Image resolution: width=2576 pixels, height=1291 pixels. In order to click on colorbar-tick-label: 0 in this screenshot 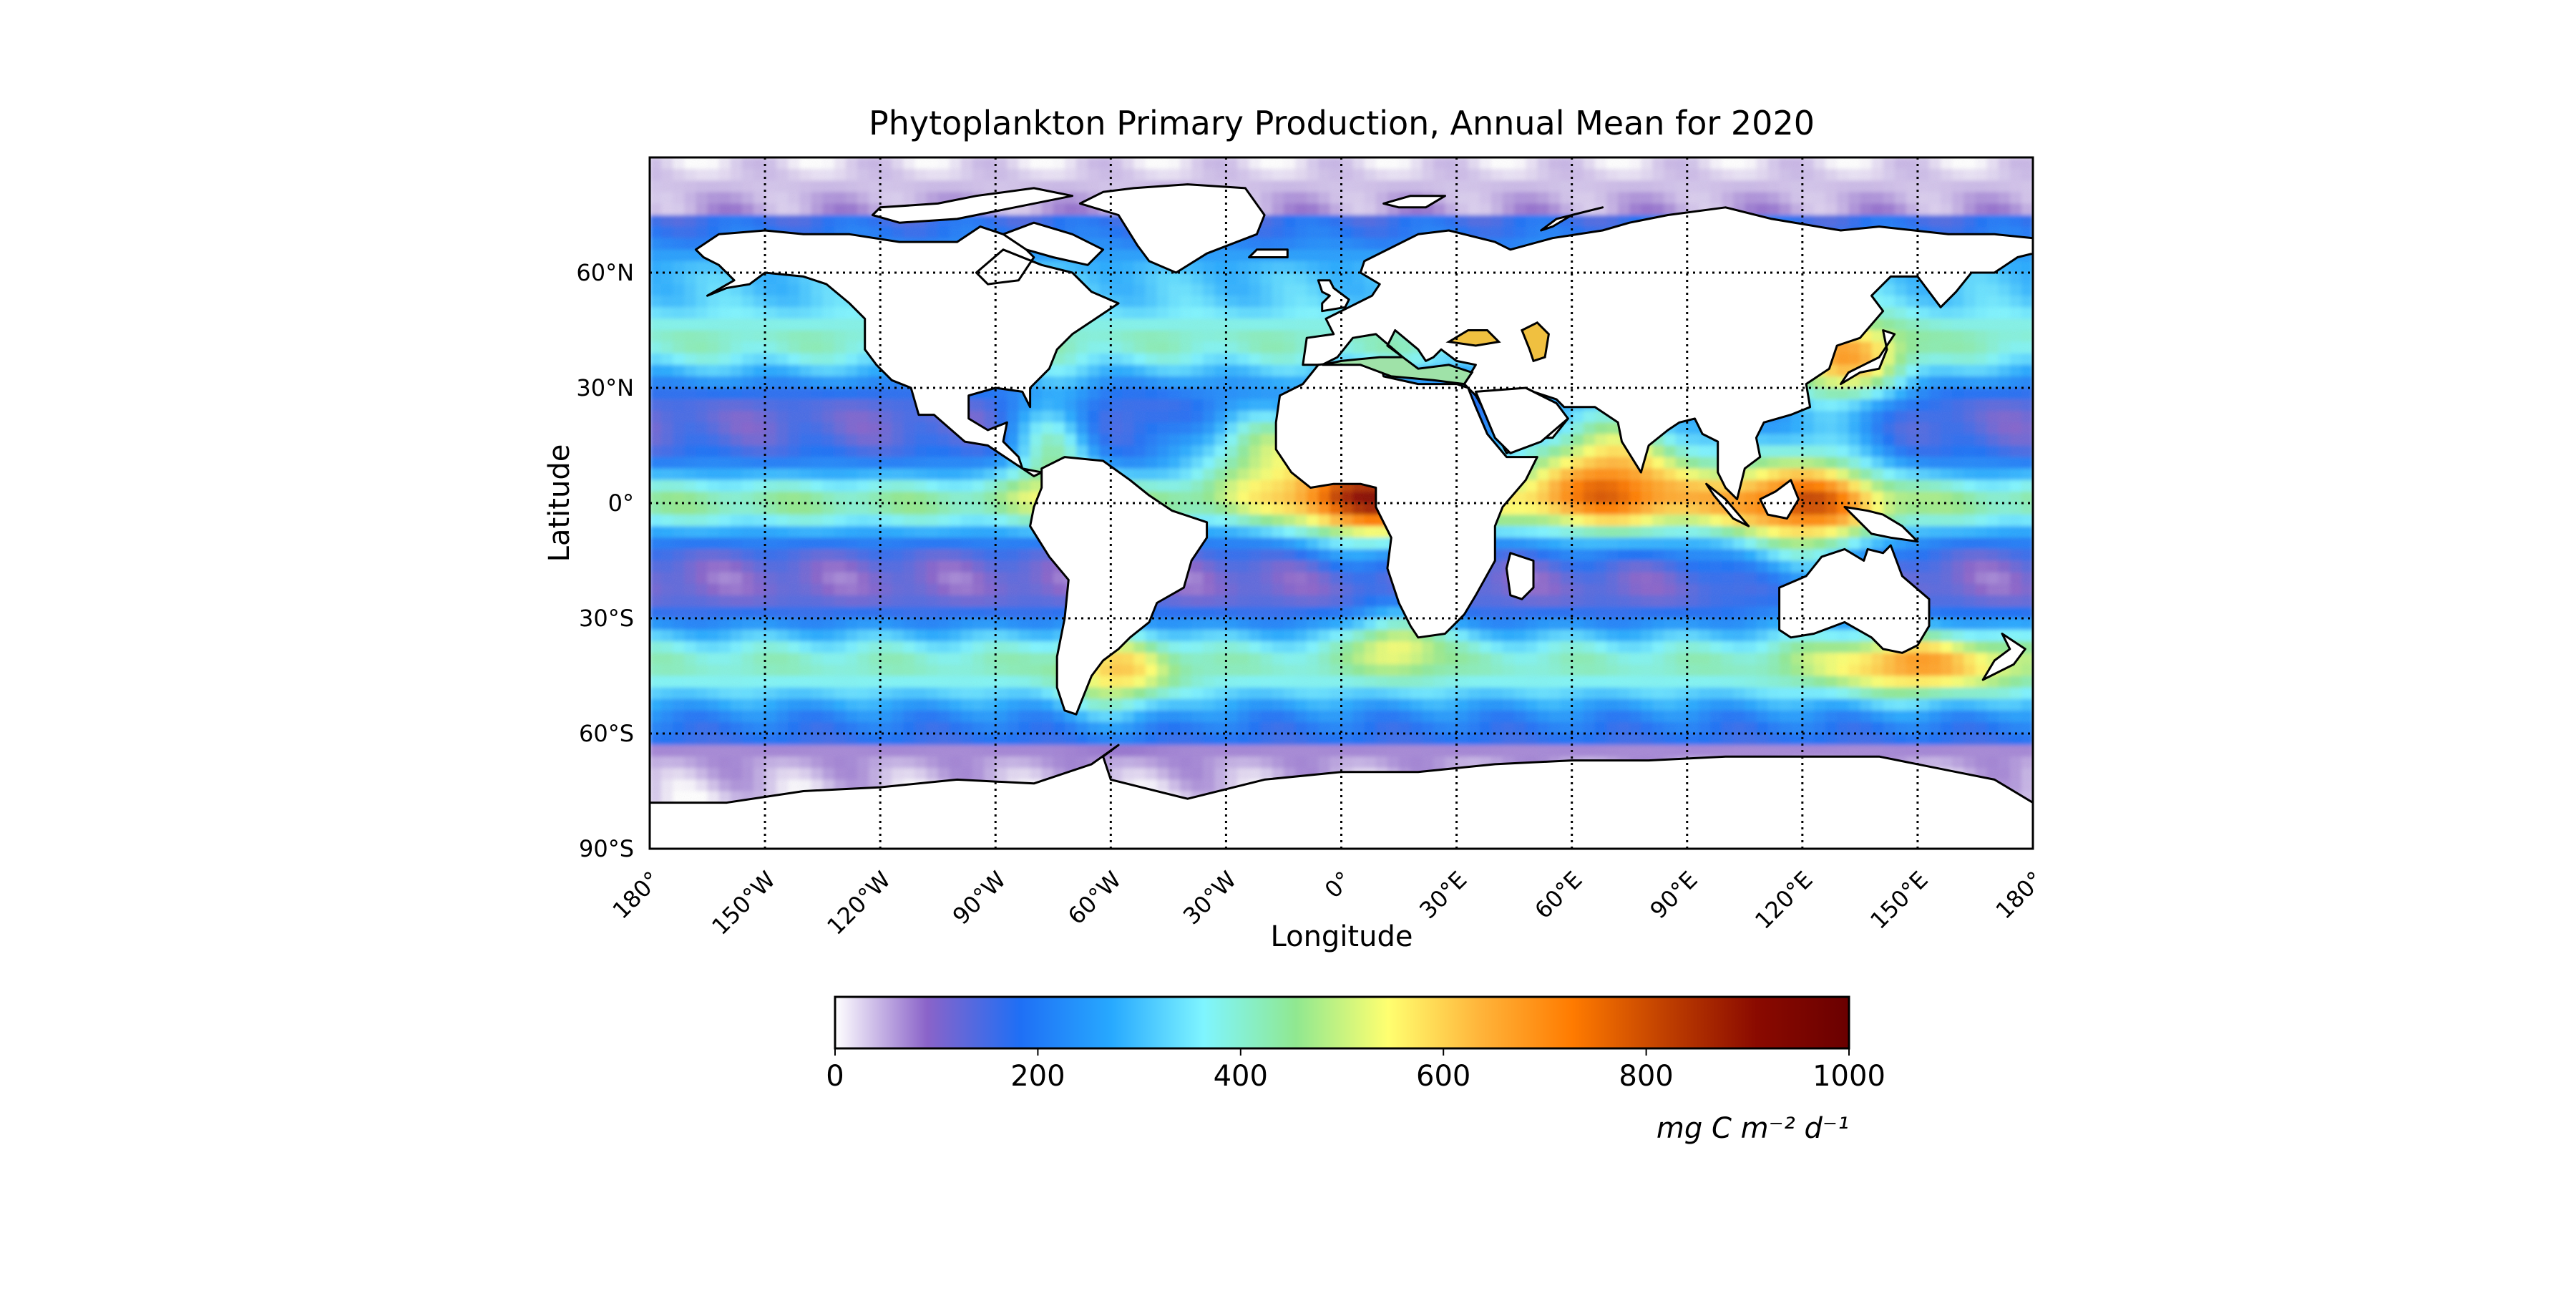, I will do `click(835, 1076)`.